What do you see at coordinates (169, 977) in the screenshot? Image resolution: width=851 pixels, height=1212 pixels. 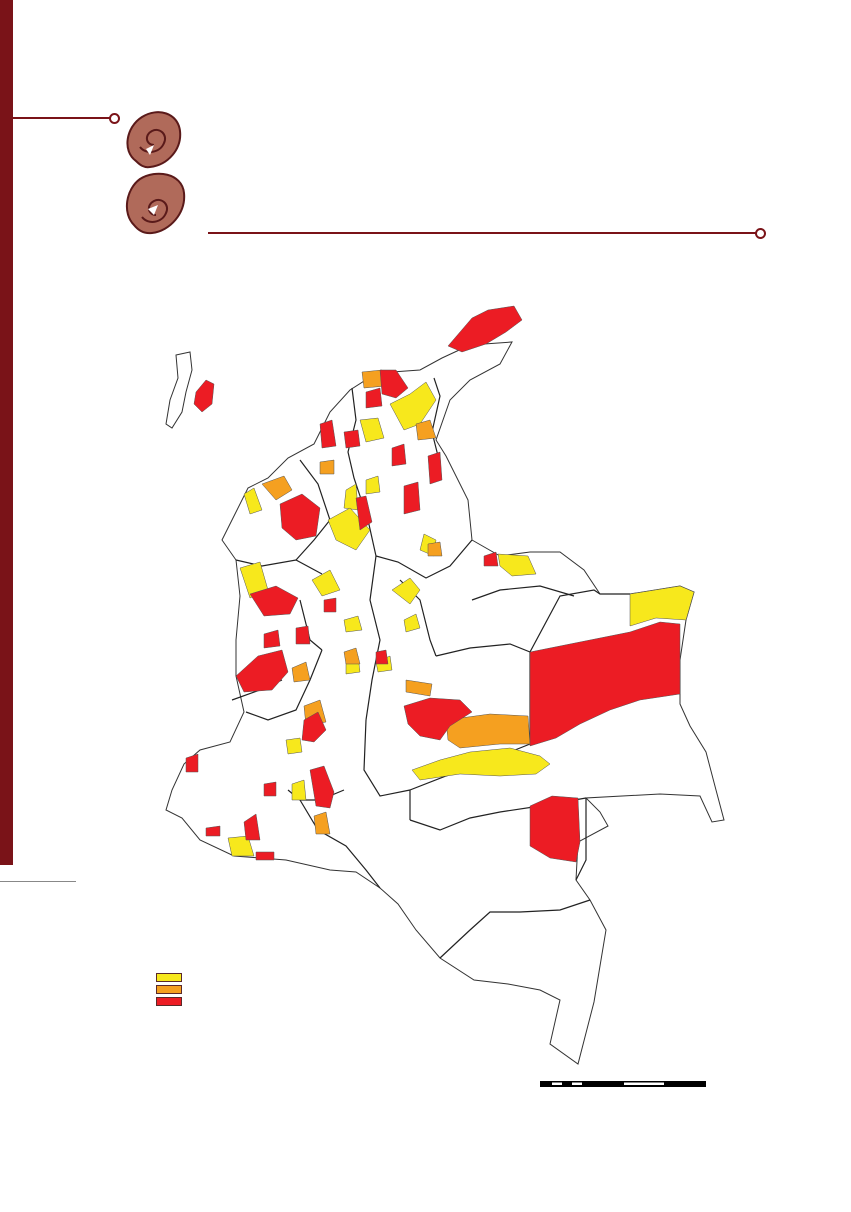 I see `legend-swatch-low` at bounding box center [169, 977].